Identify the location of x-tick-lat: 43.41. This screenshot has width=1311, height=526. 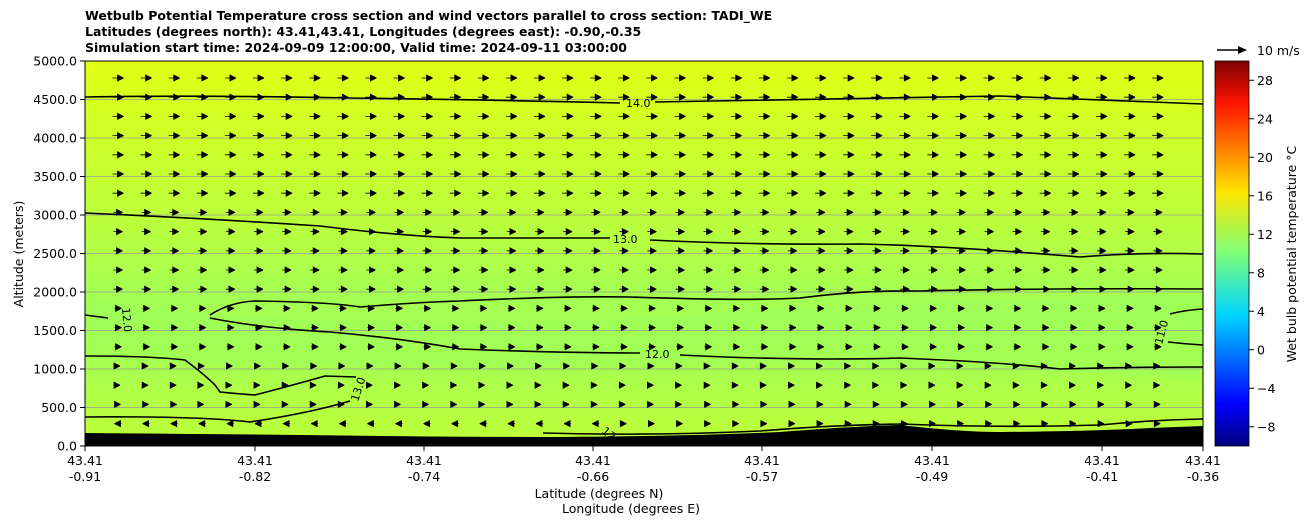
(85, 460).